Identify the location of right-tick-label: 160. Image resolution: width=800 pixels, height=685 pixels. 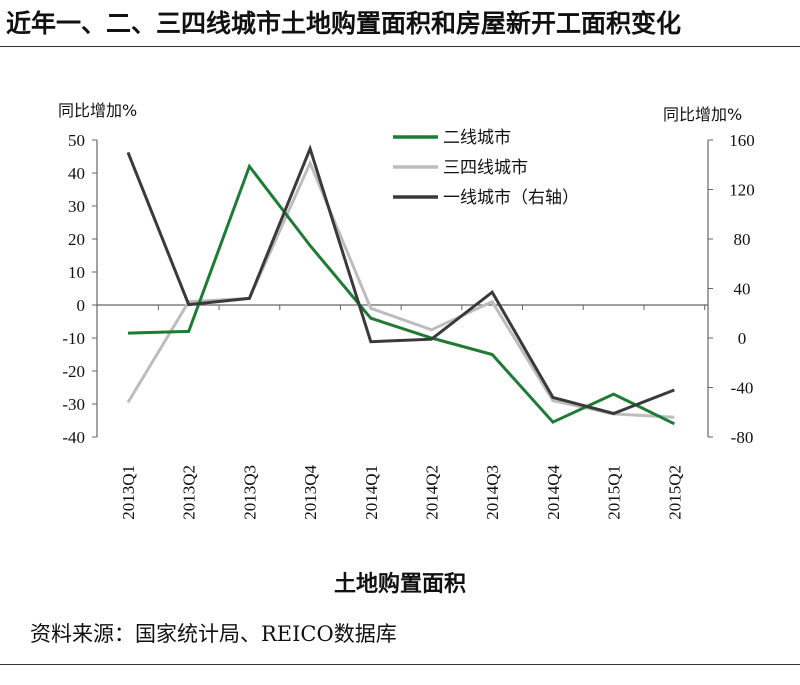
(742, 140).